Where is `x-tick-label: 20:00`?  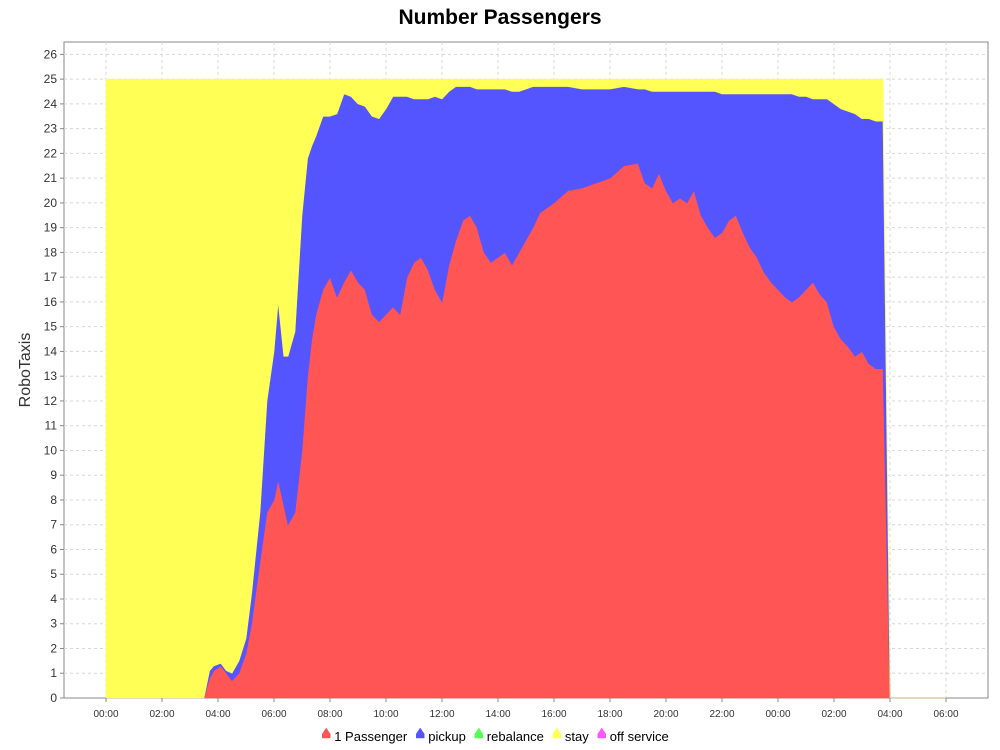
x-tick-label: 20:00 is located at coordinates (665, 714).